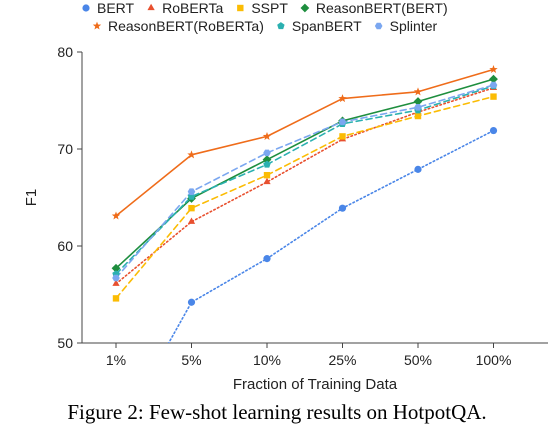 This screenshot has width=554, height=434. What do you see at coordinates (494, 360) in the screenshot?
I see `x-tick-label: 100%` at bounding box center [494, 360].